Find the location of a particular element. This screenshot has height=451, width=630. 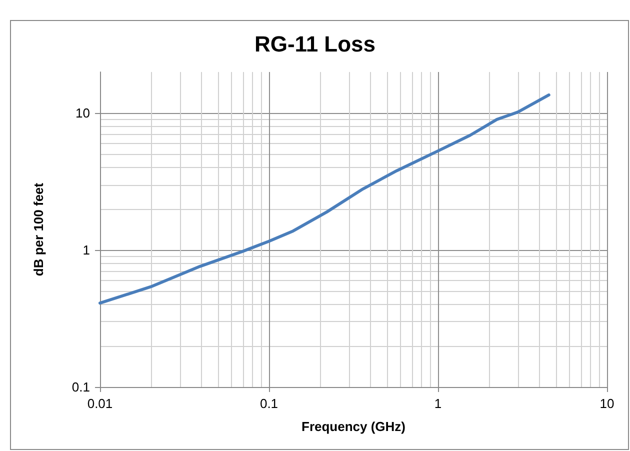

x-axis-title: Frequency (GHz) is located at coordinates (353, 426).